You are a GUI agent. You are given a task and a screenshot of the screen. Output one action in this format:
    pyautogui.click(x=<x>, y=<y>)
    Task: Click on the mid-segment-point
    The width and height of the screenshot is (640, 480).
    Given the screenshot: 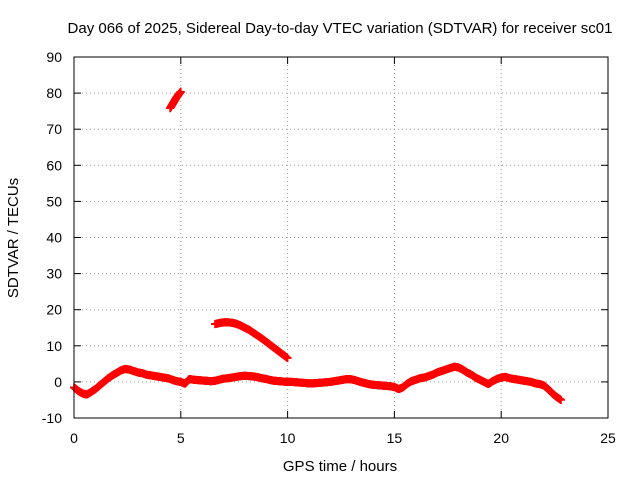 What is the action you would take?
    pyautogui.click(x=287, y=358)
    